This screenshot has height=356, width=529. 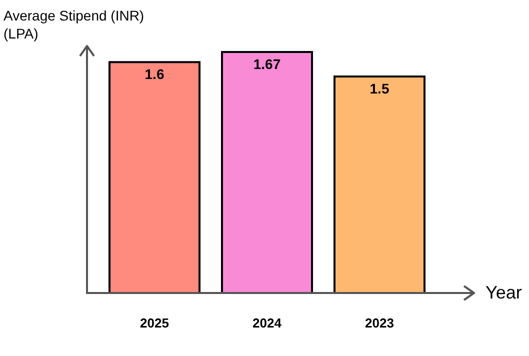 What do you see at coordinates (267, 64) in the screenshot?
I see `data-label: 1.67` at bounding box center [267, 64].